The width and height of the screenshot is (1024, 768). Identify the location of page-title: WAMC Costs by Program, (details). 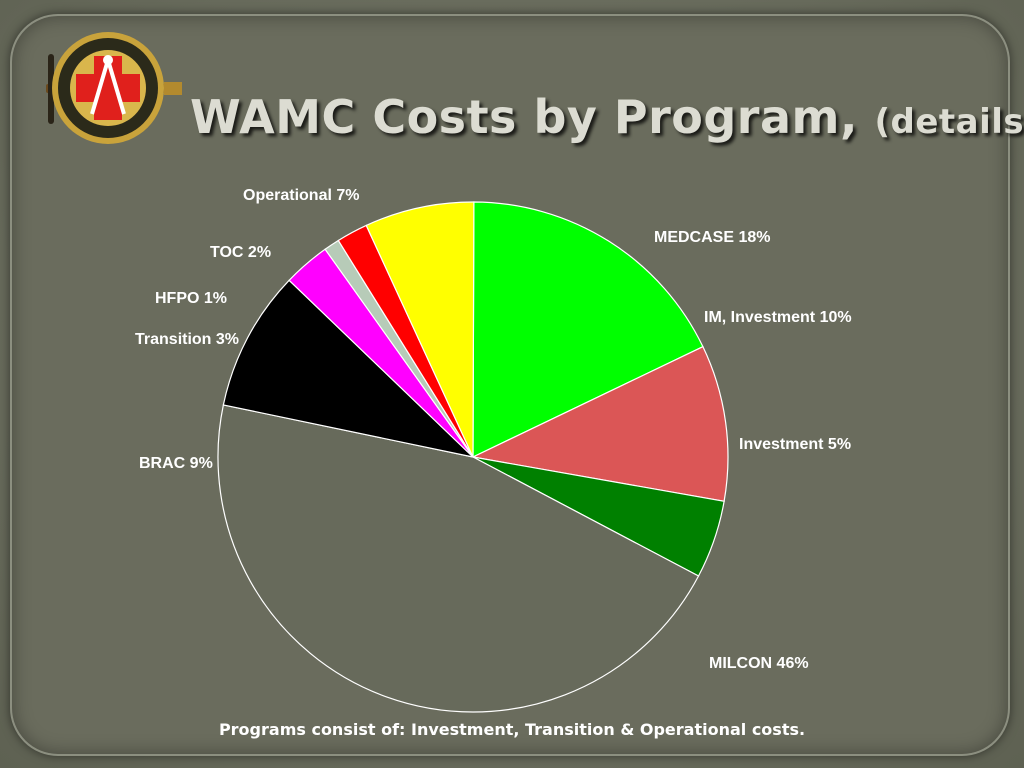
(607, 117).